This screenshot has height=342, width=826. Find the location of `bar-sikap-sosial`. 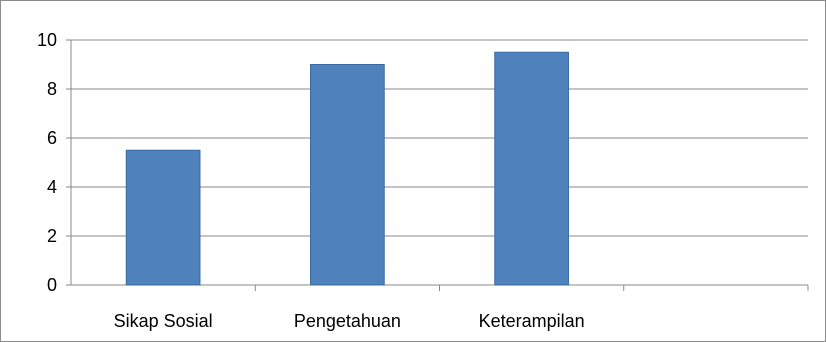

bar-sikap-sosial is located at coordinates (163, 217).